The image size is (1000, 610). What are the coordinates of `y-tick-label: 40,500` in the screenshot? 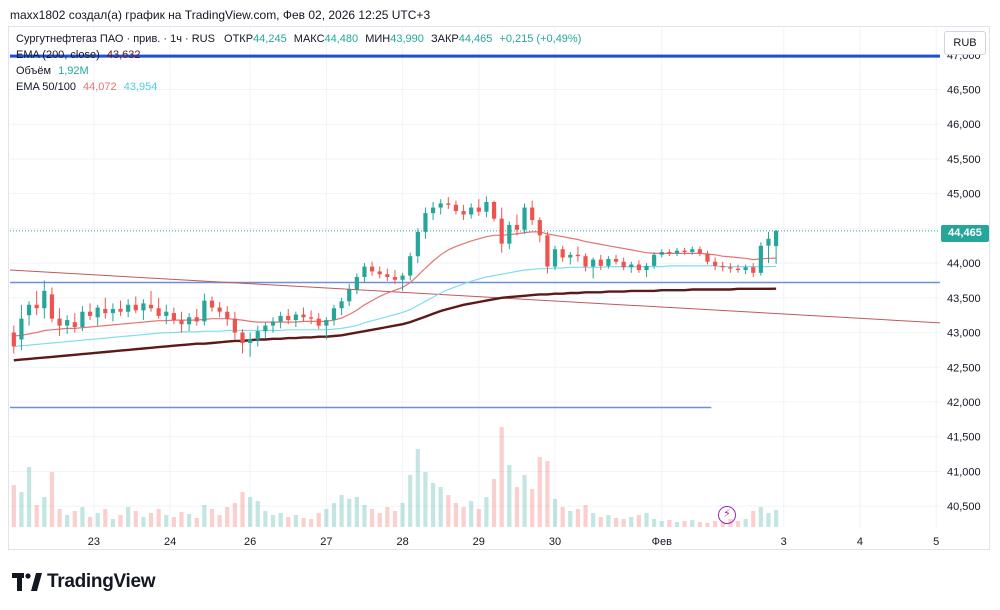 It's located at (964, 507).